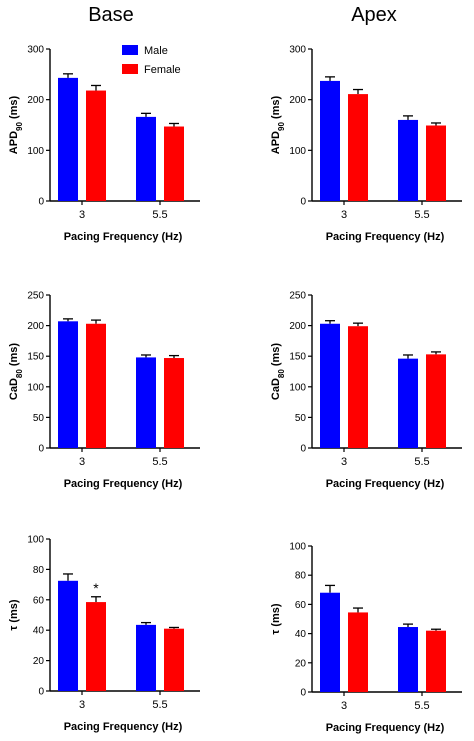 The width and height of the screenshot is (474, 741). Describe the element at coordinates (130, 69) in the screenshot. I see `legend-swatch-female` at that location.